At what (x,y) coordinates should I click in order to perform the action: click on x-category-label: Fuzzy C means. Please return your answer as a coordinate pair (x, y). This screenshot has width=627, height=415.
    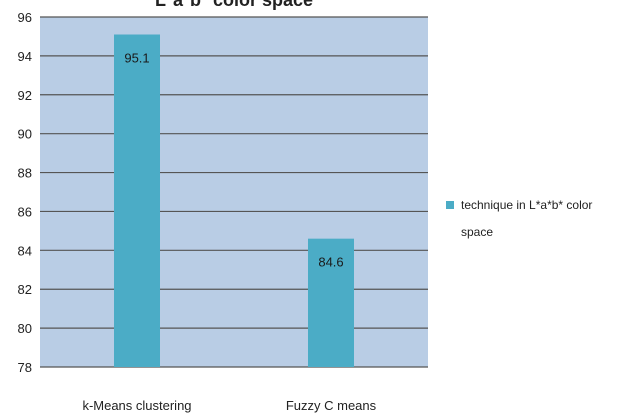
    Looking at the image, I should click on (331, 405).